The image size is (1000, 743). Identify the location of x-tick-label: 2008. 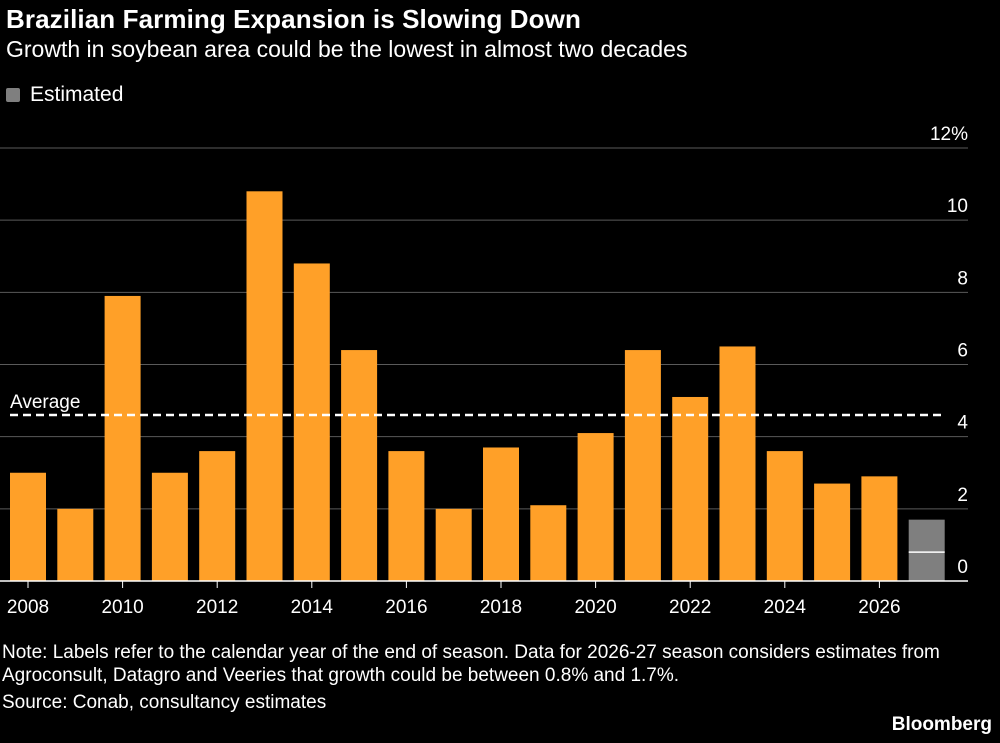
(28, 607).